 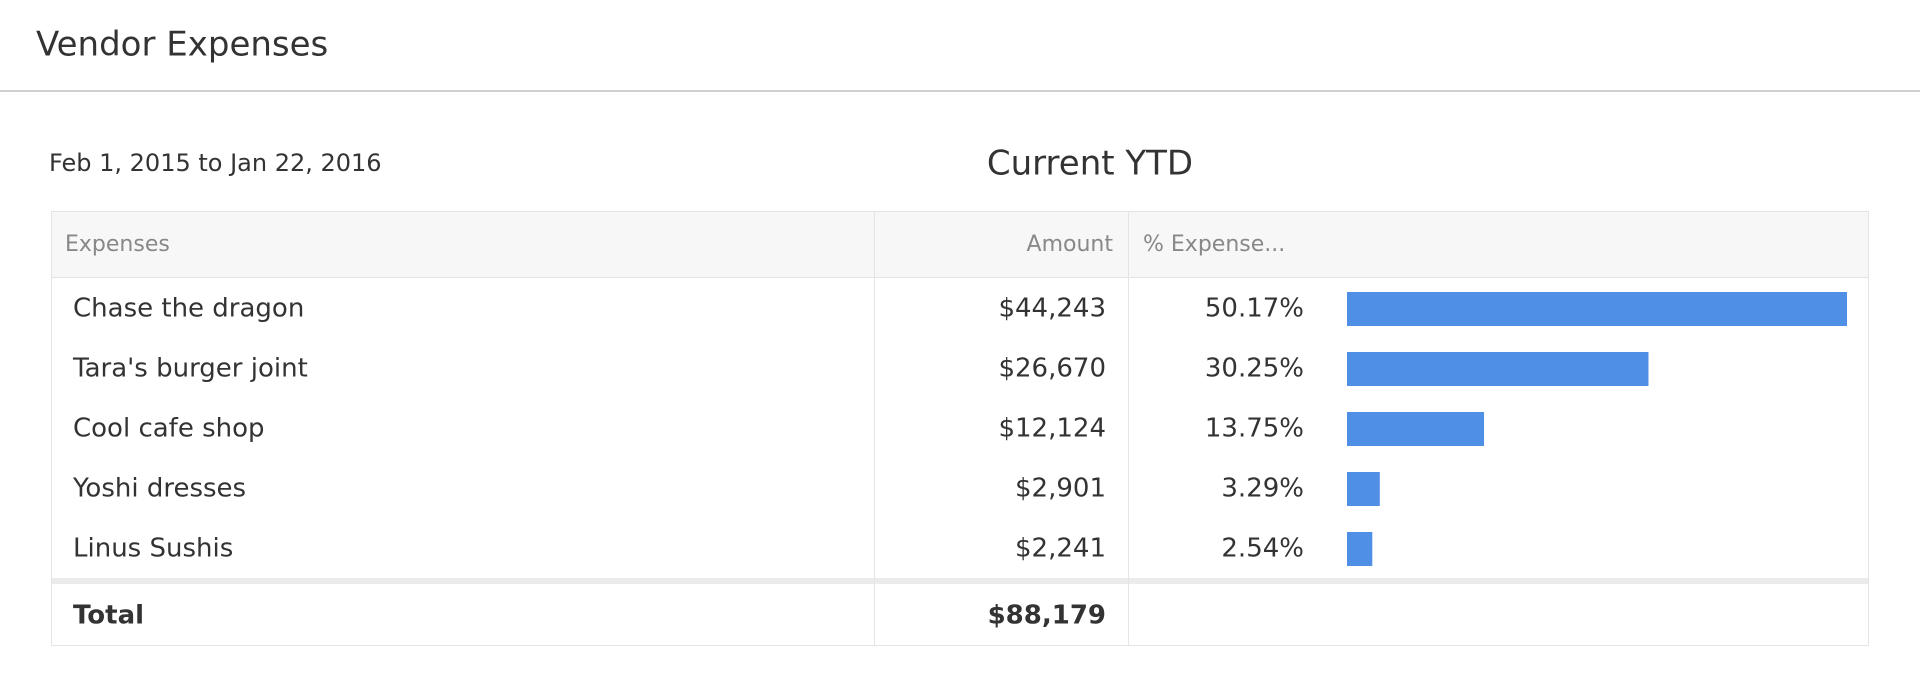 I want to click on total-amount: $88,179, so click(x=1047, y=616).